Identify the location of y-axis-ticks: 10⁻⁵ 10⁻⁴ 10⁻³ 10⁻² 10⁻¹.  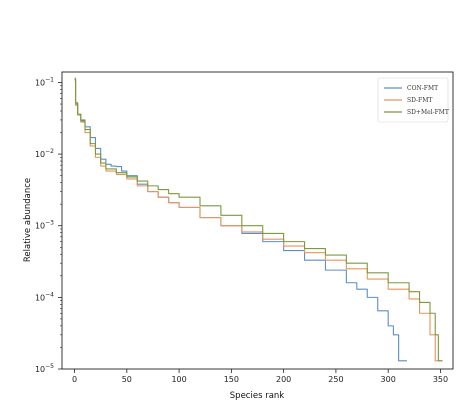
(48, 225).